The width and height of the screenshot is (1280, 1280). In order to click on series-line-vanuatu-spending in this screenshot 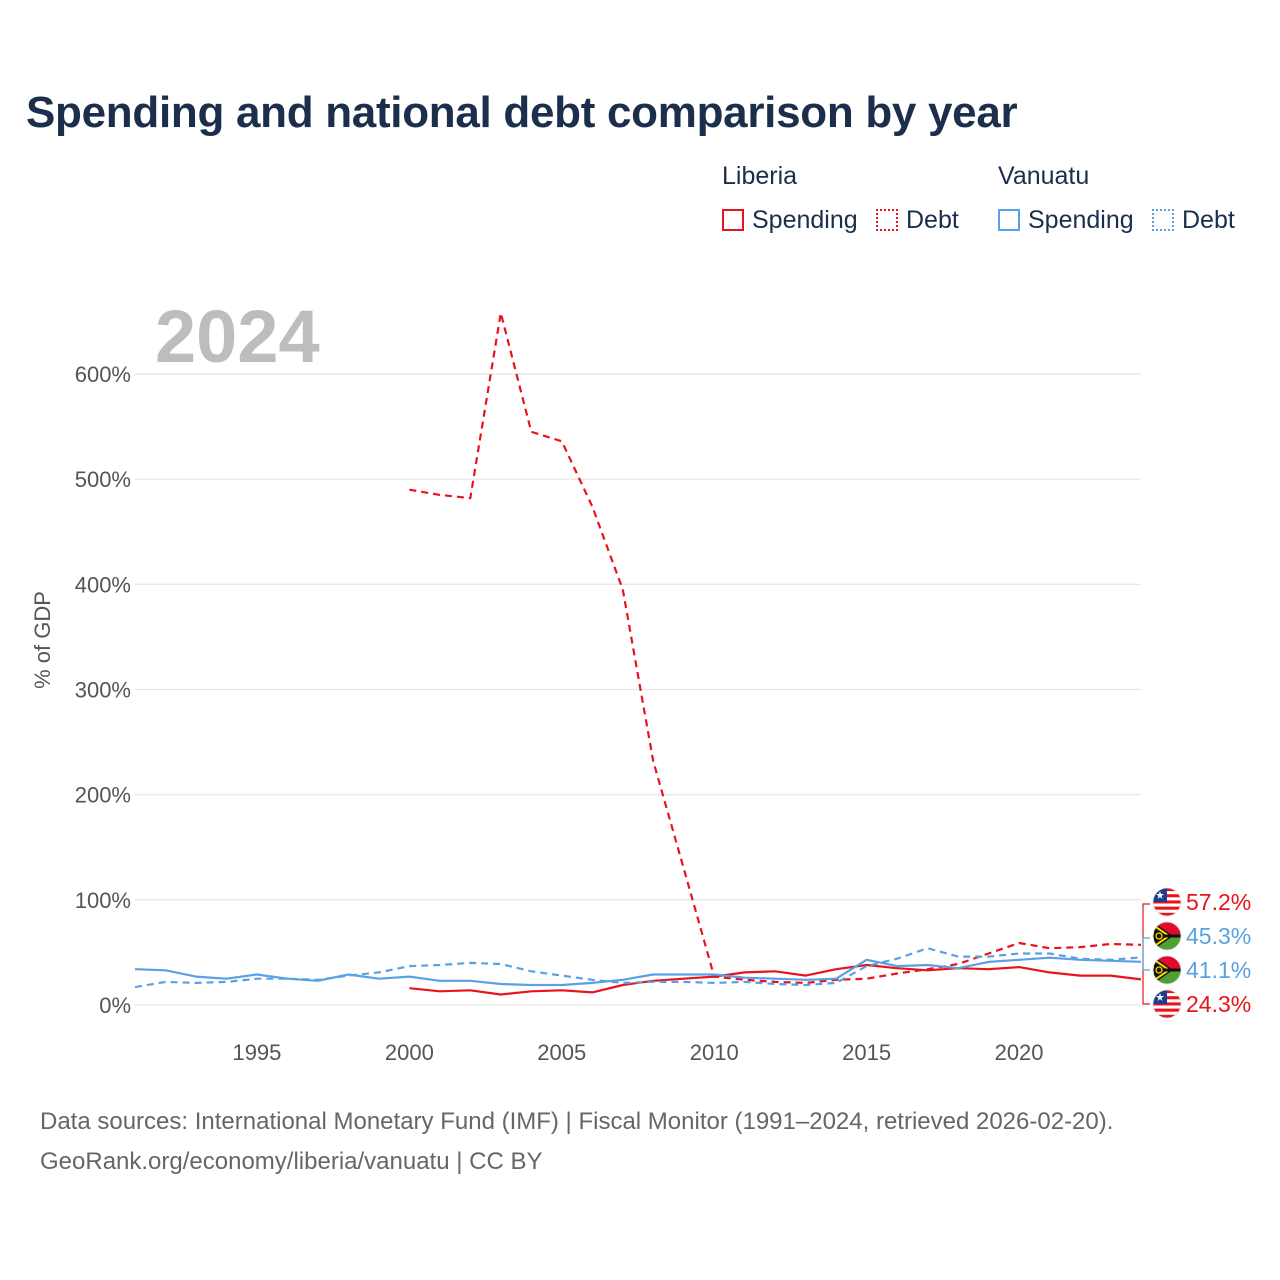, I will do `click(638, 971)`.